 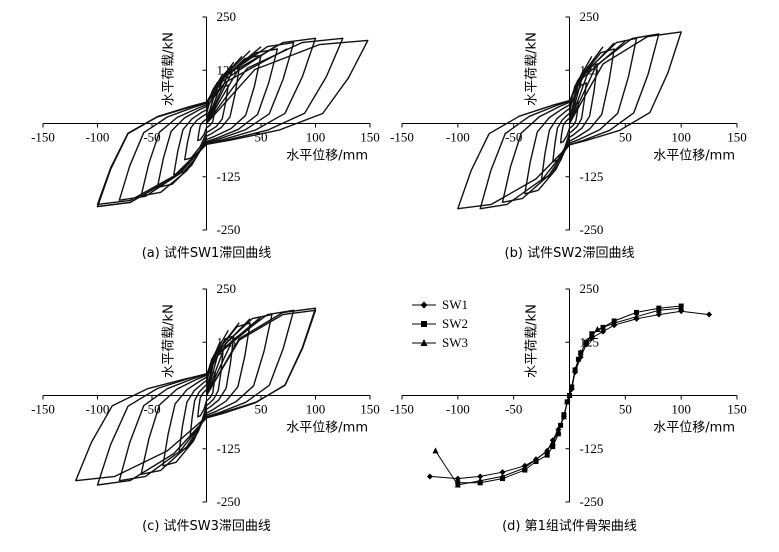 I want to click on panel-caption: (c) 试件SW3滞回曲线, so click(x=206, y=526).